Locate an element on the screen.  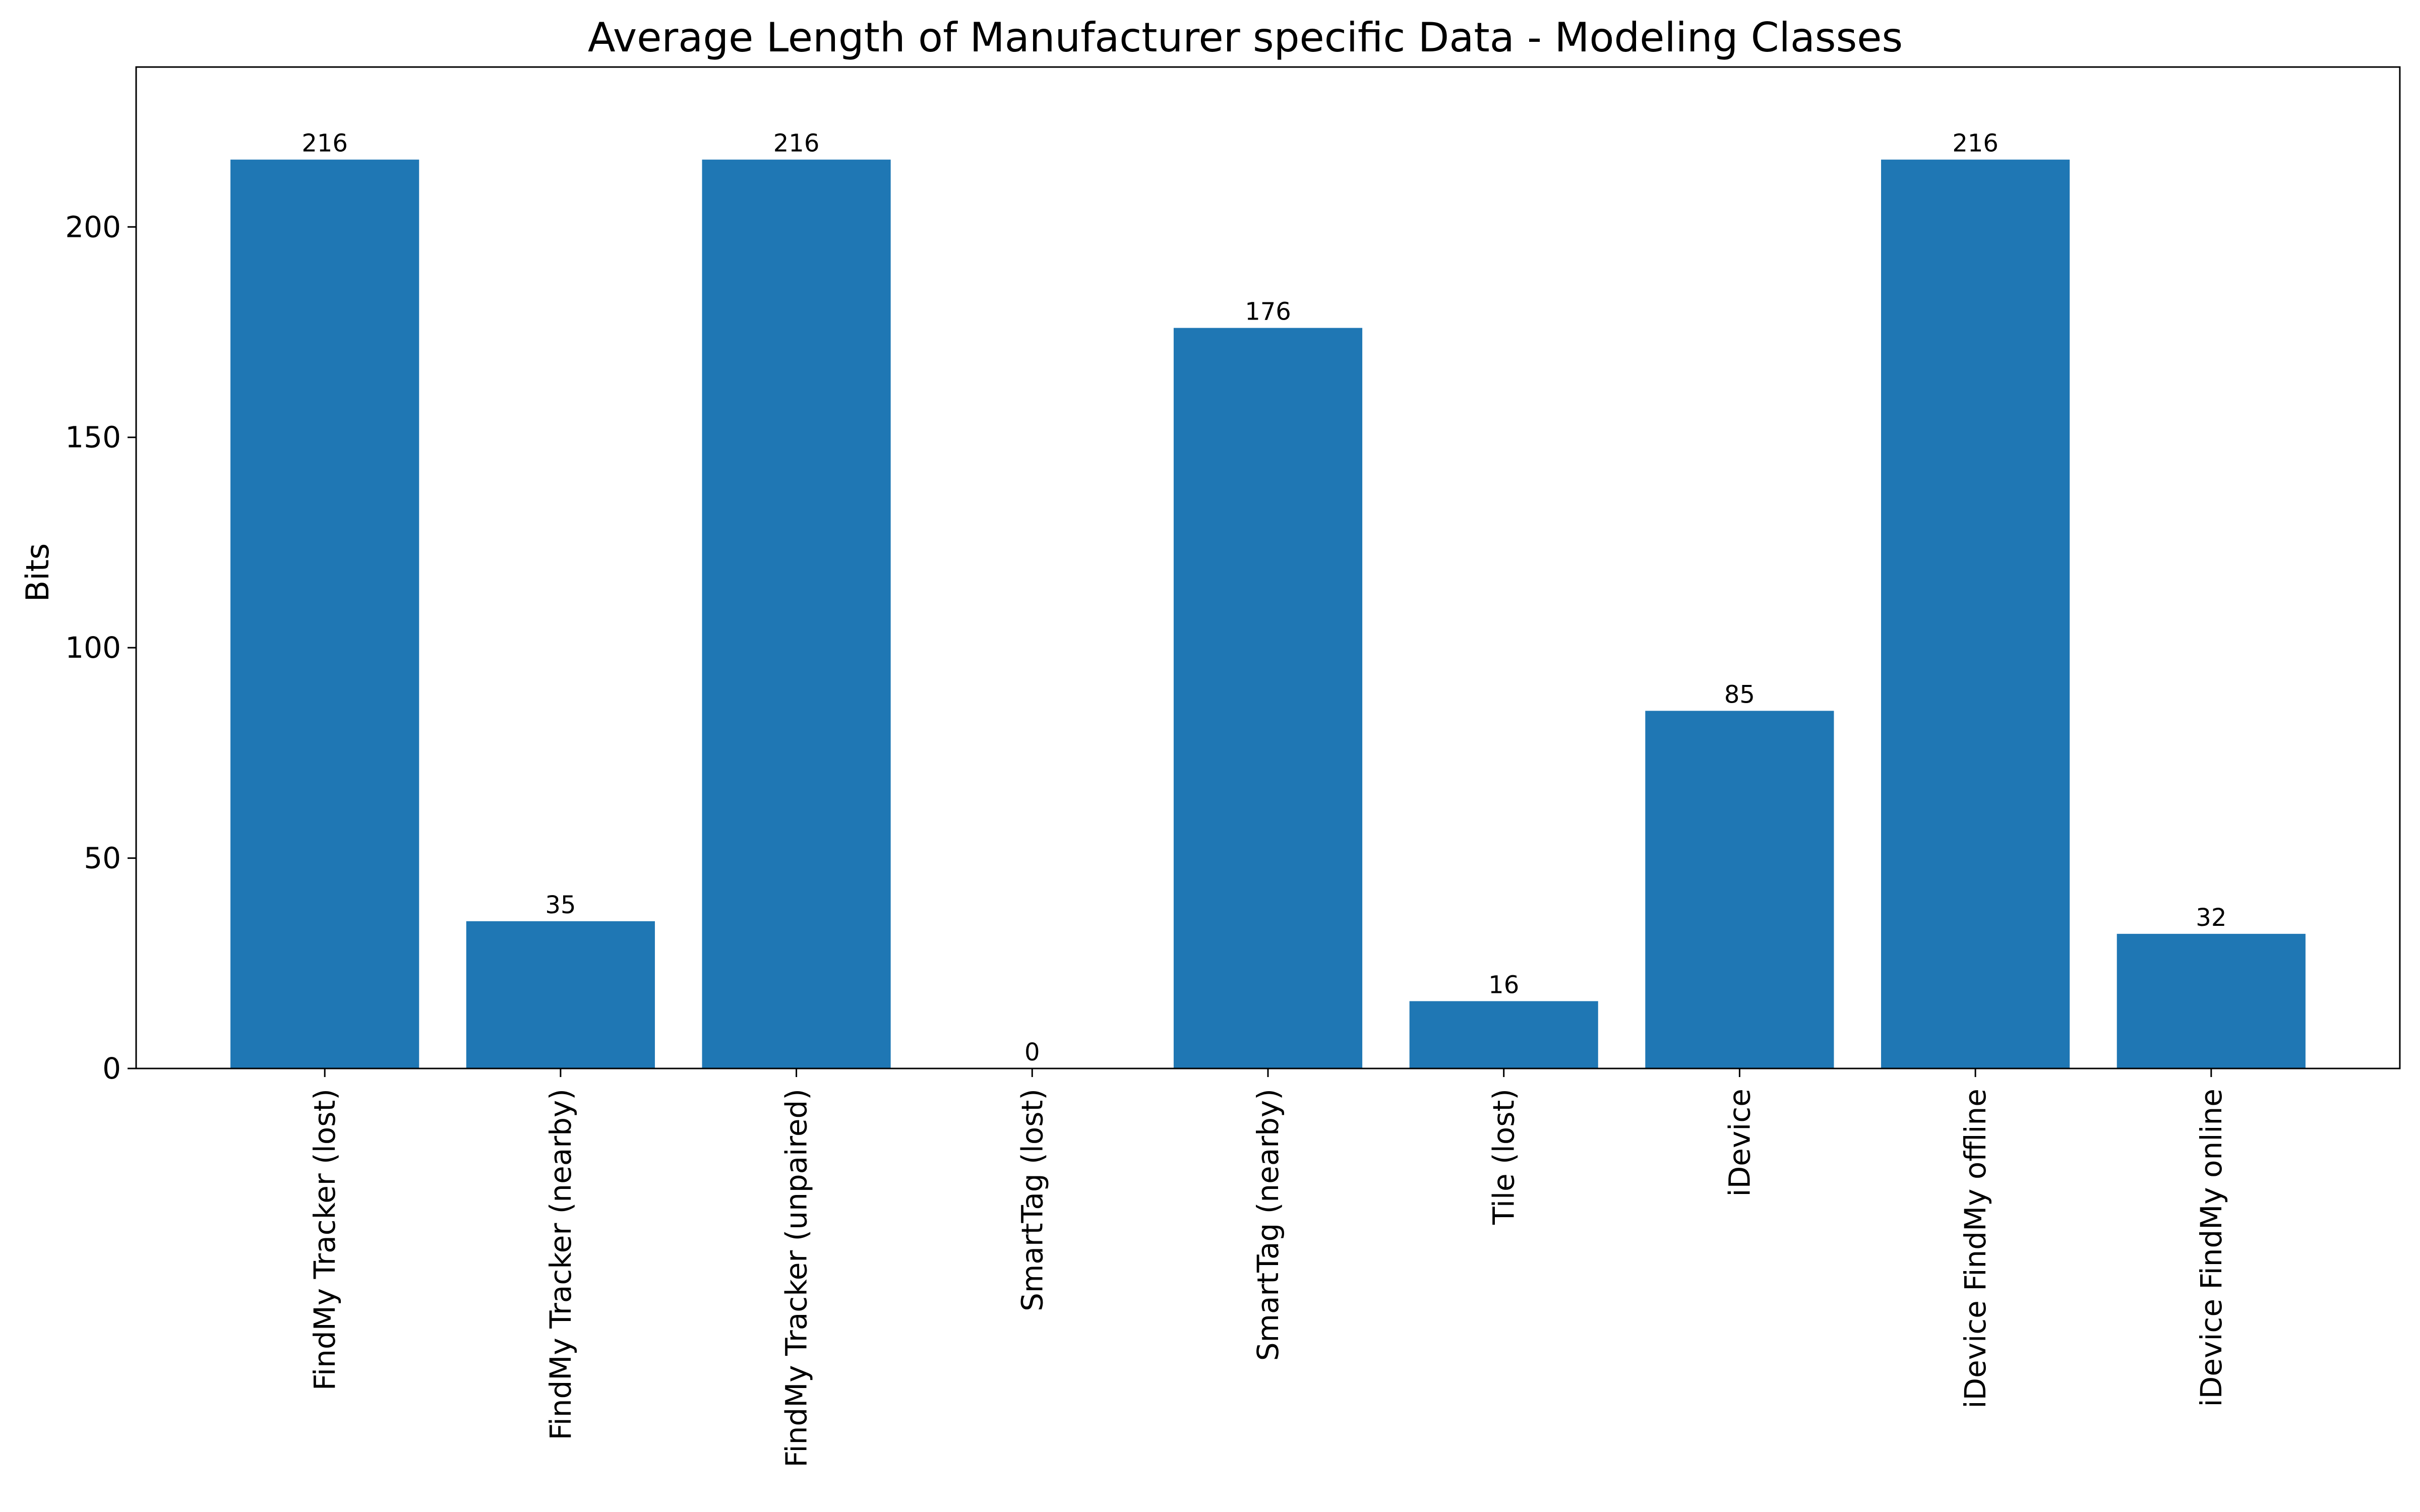
data-label: 16 is located at coordinates (1503, 985).